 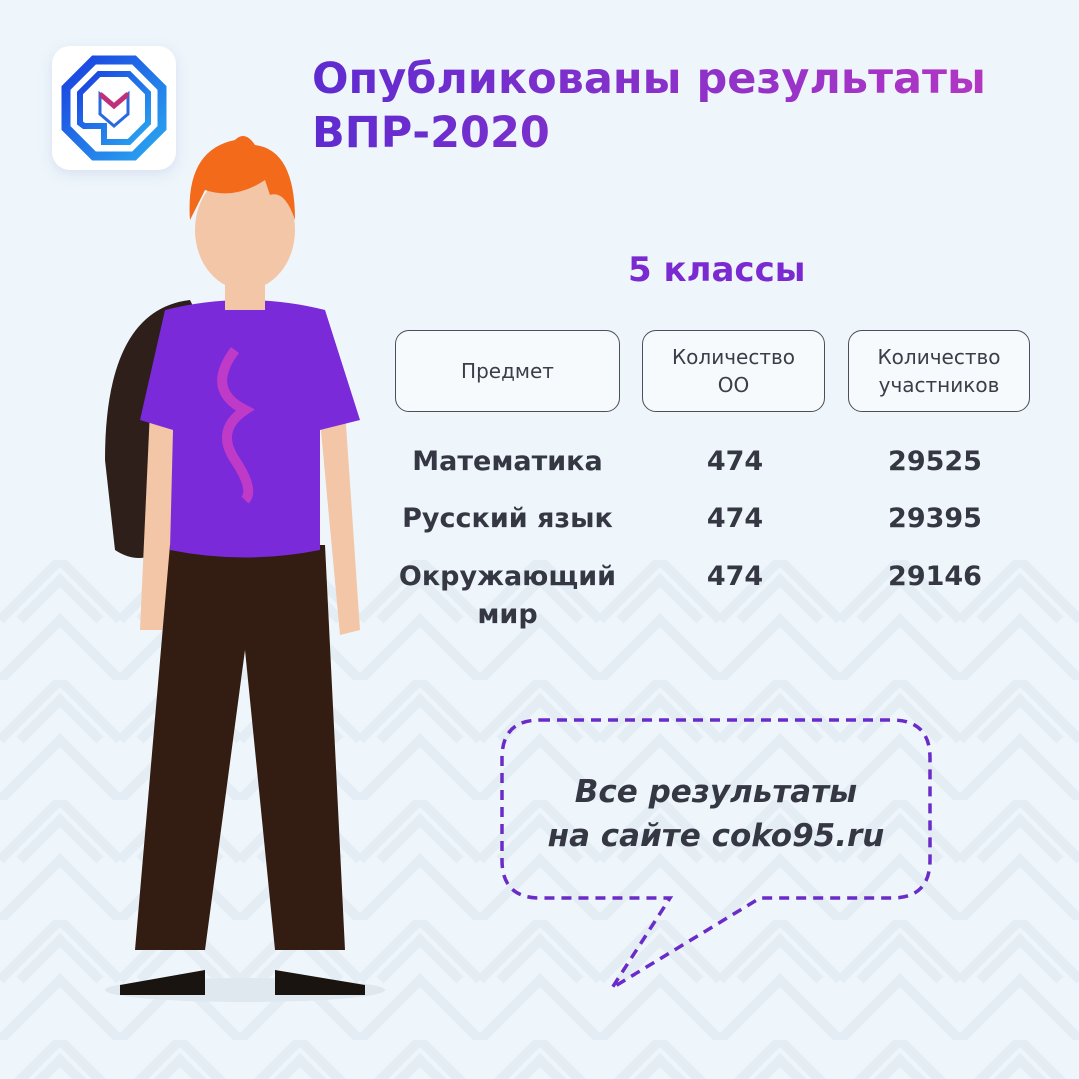 What do you see at coordinates (935, 461) in the screenshot?
I see `participants-cell: 29525` at bounding box center [935, 461].